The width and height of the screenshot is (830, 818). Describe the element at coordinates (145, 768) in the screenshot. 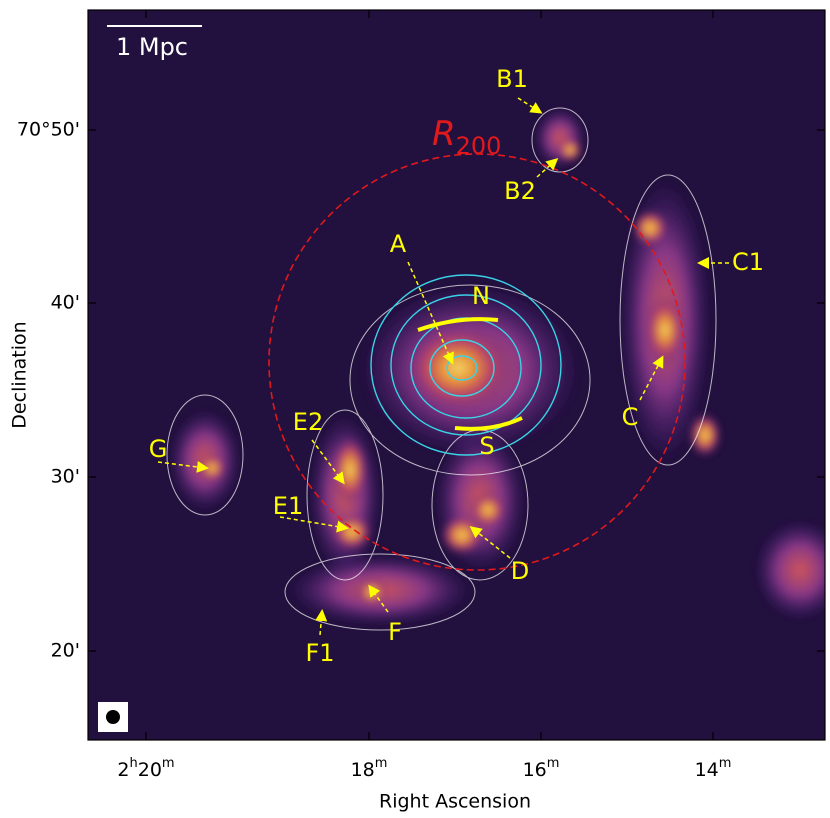

I see `x-tick-label: 2h20m` at that location.